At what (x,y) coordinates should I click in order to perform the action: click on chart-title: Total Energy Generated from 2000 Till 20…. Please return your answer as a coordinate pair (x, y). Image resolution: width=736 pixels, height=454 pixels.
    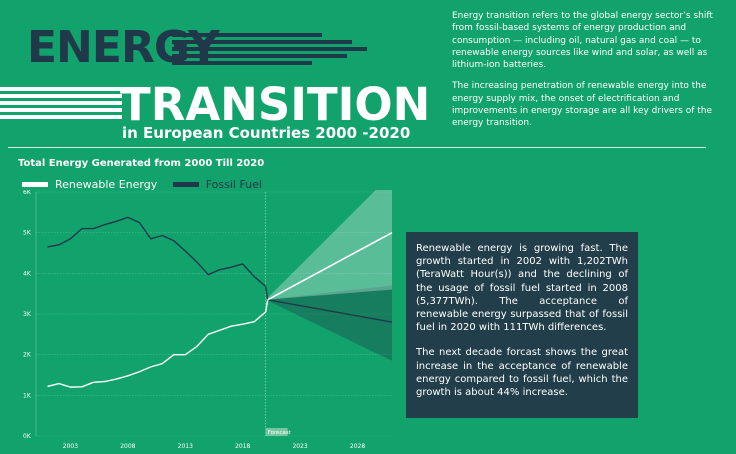
    Looking at the image, I should click on (141, 163).